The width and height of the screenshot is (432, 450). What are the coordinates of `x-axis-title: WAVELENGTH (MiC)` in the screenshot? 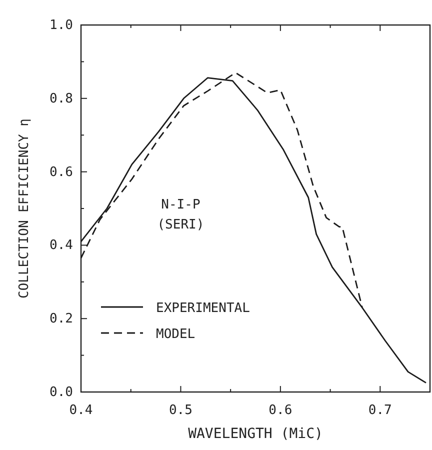 It's located at (255, 434).